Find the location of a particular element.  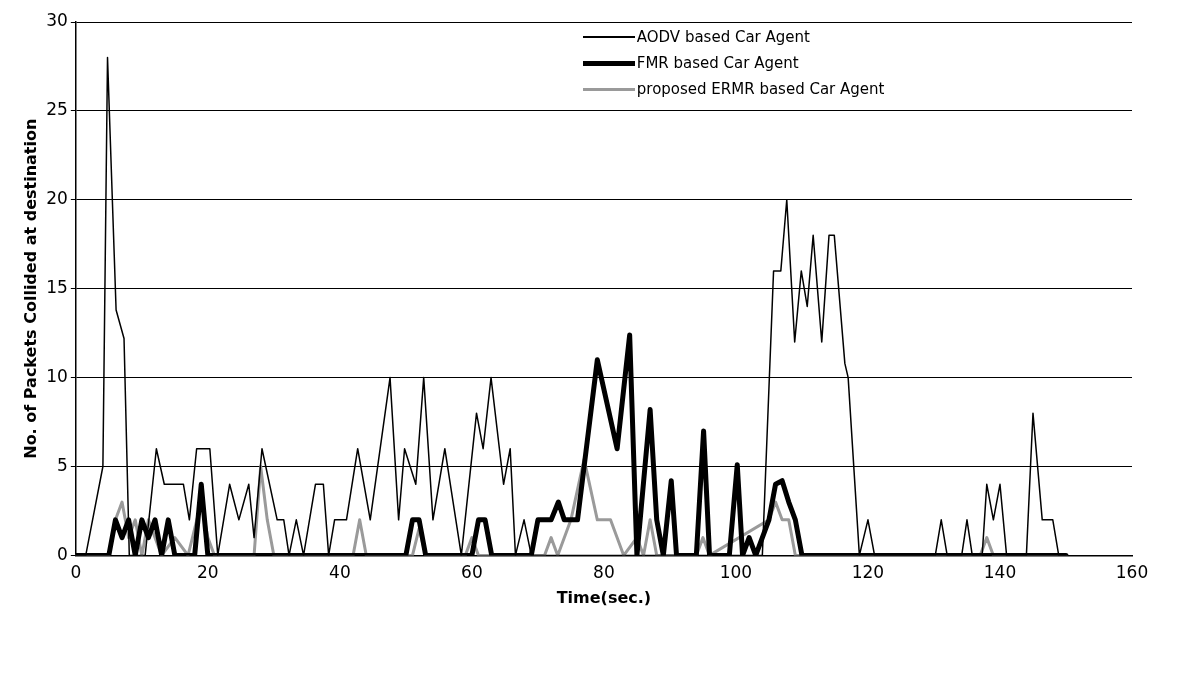

legend-label: proposed ERMR based Car Agent is located at coordinates (760, 89).